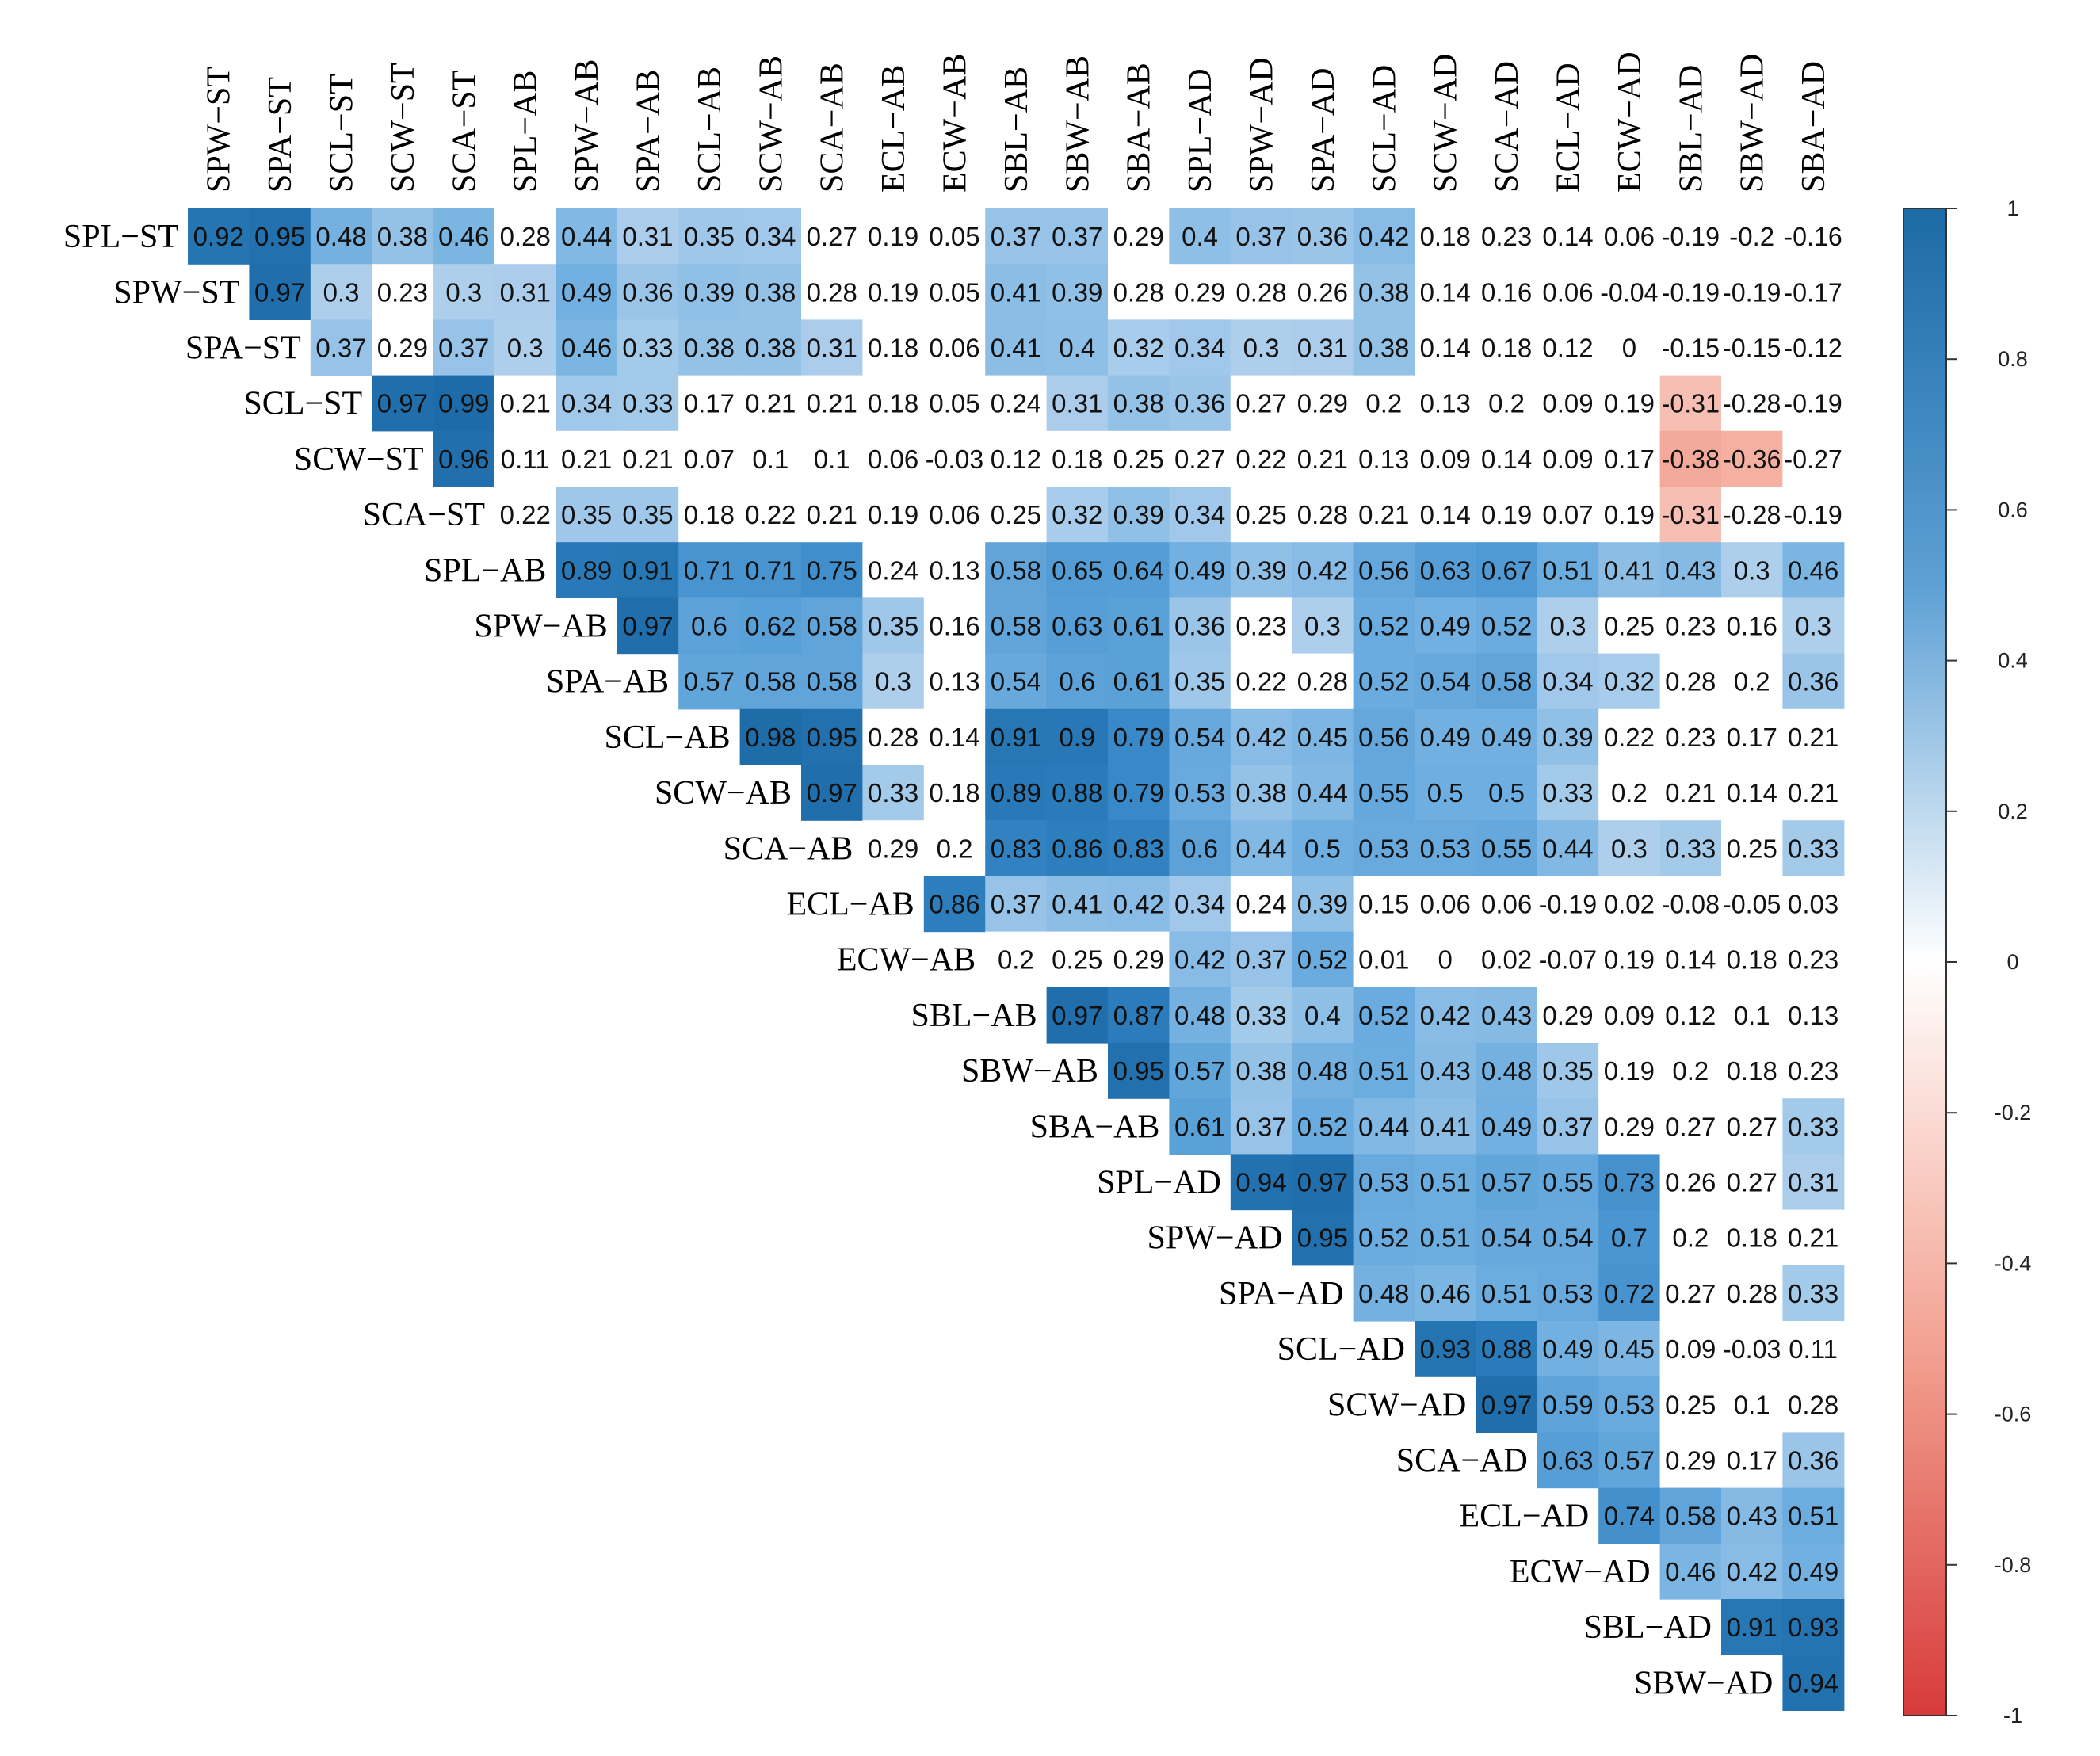 The height and width of the screenshot is (1756, 2100). I want to click on cell-value-label: 0.14, so click(1445, 515).